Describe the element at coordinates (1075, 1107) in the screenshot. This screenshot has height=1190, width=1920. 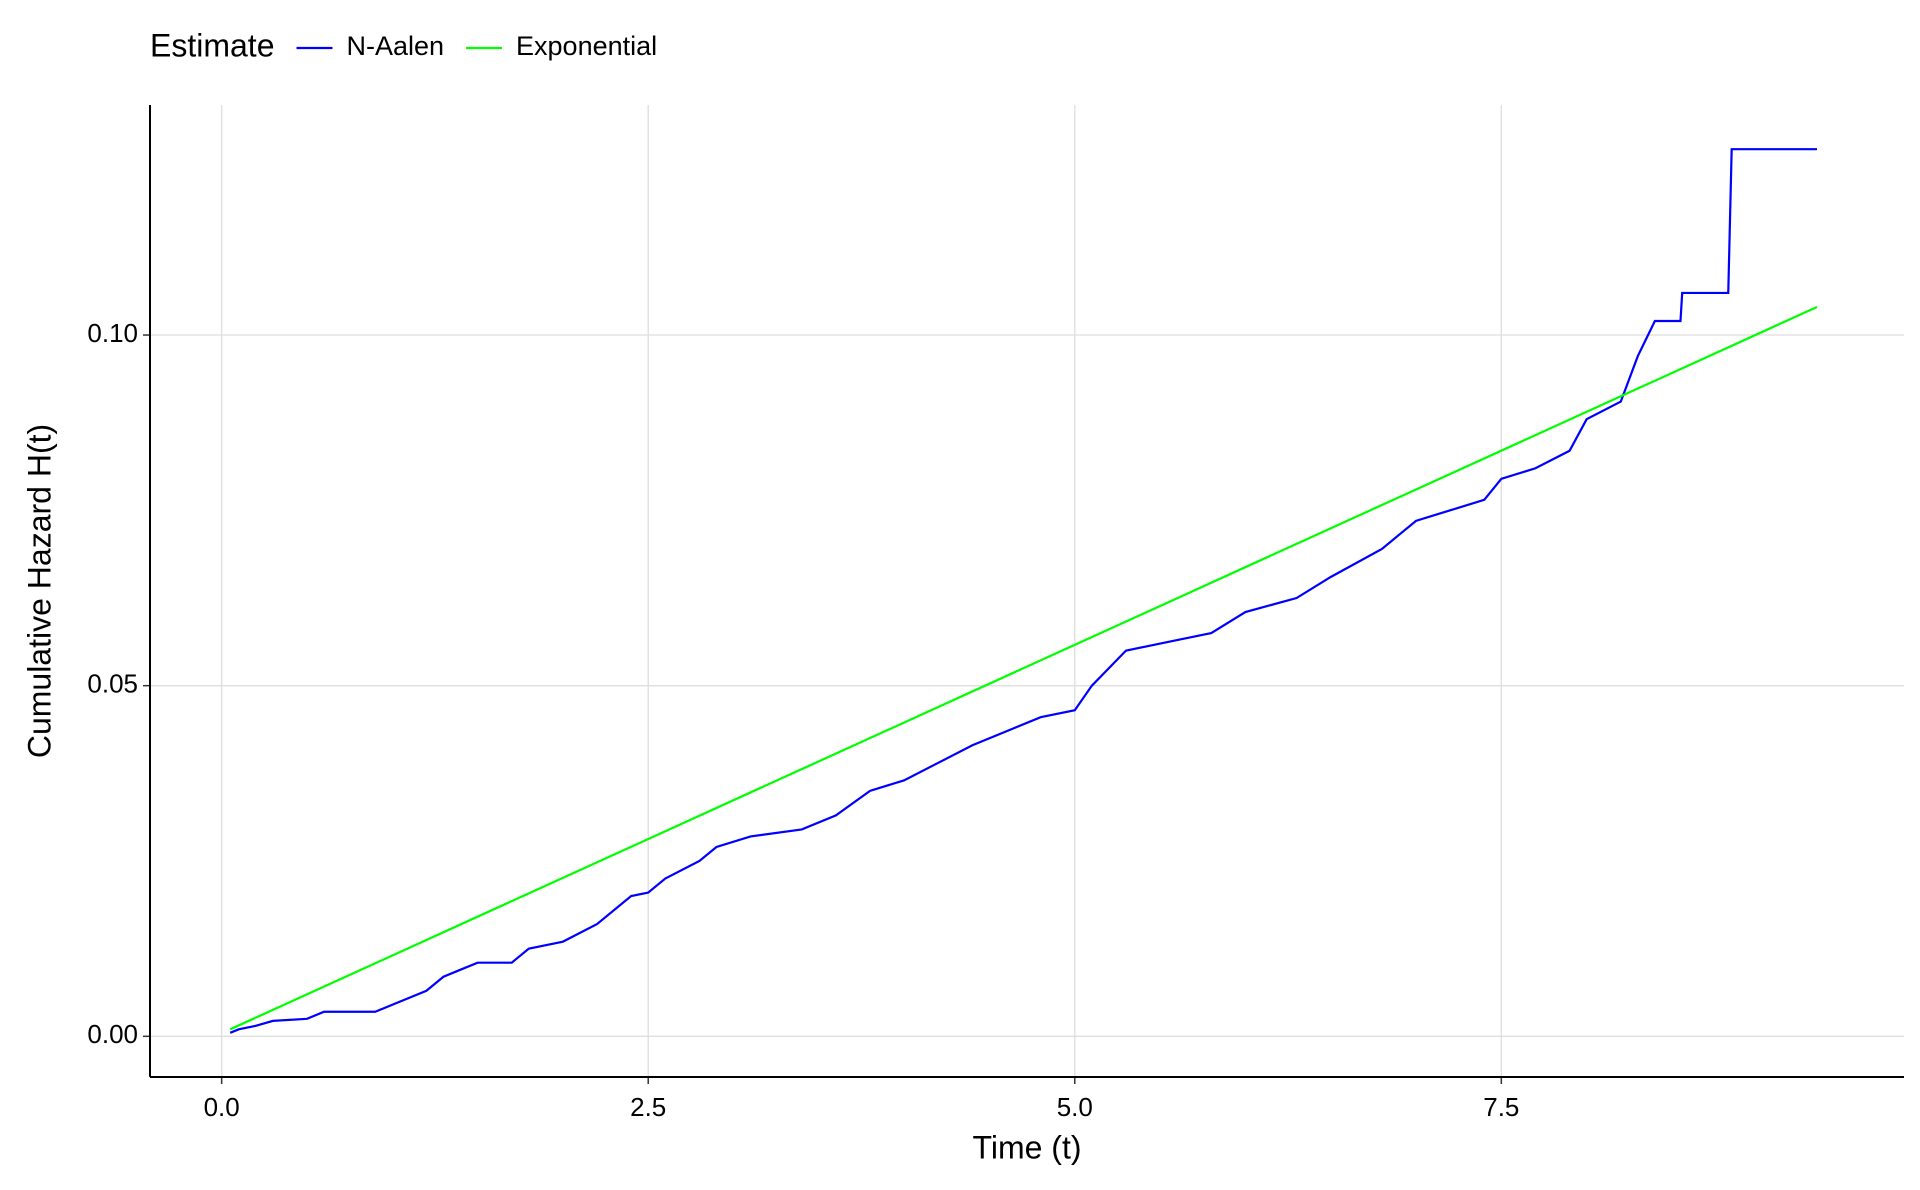
I see `x-tick-label: 5.0` at that location.